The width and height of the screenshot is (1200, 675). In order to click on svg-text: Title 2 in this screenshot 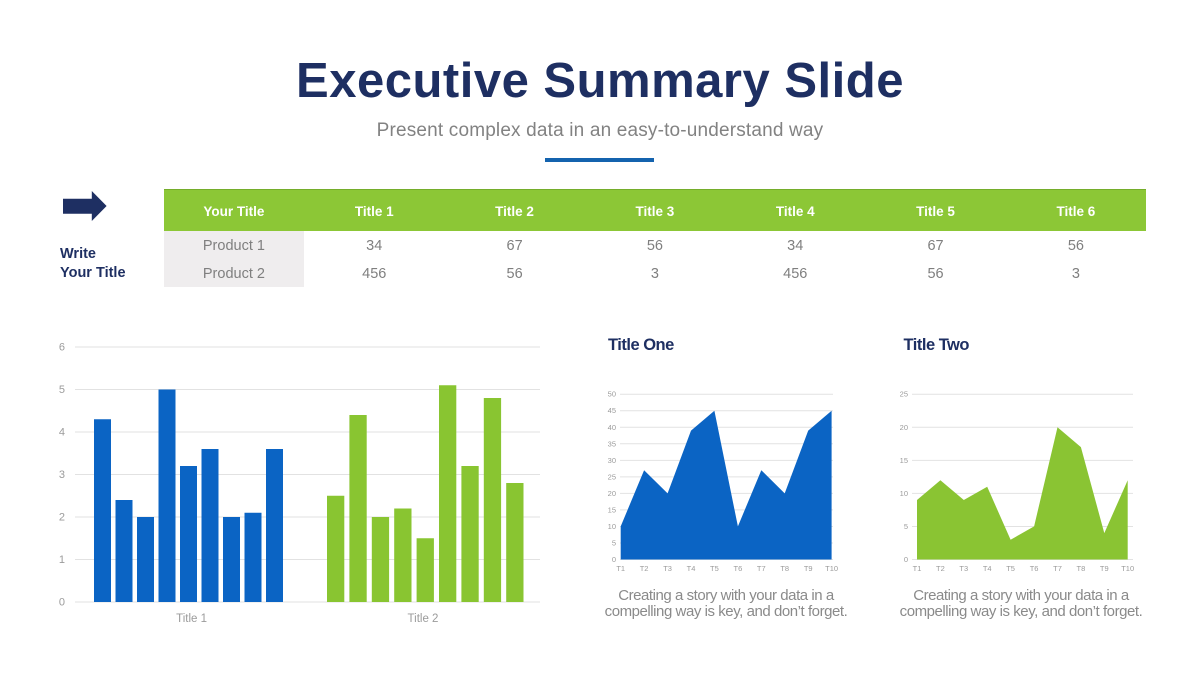, I will do `click(423, 619)`.